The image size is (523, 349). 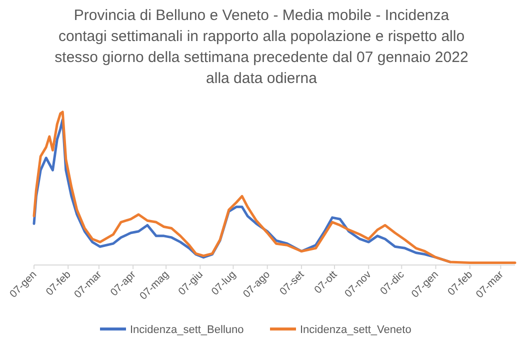 What do you see at coordinates (356, 330) in the screenshot?
I see `legend-label: Incidenza_sett_Veneto` at bounding box center [356, 330].